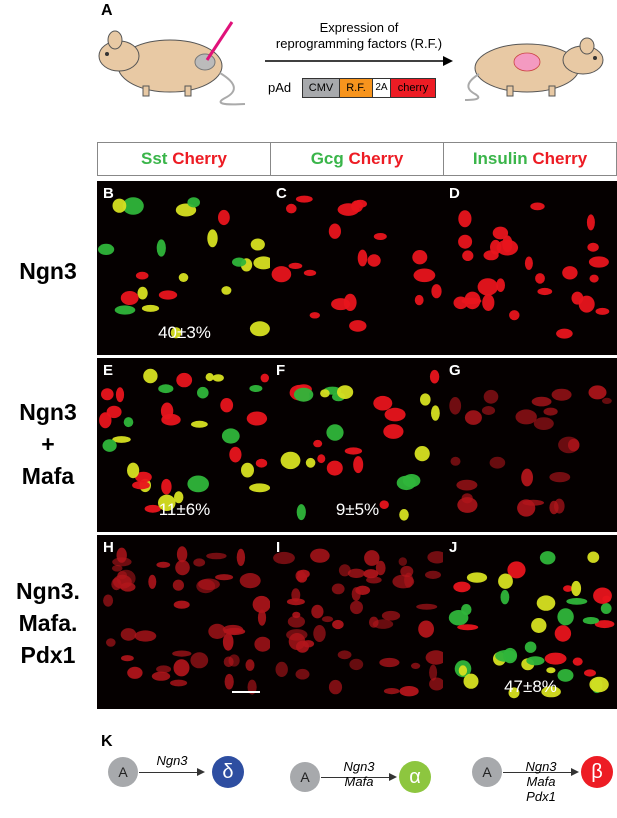 The image size is (617, 818). Describe the element at coordinates (597, 772) in the screenshot. I see `beta-cell: β` at that location.